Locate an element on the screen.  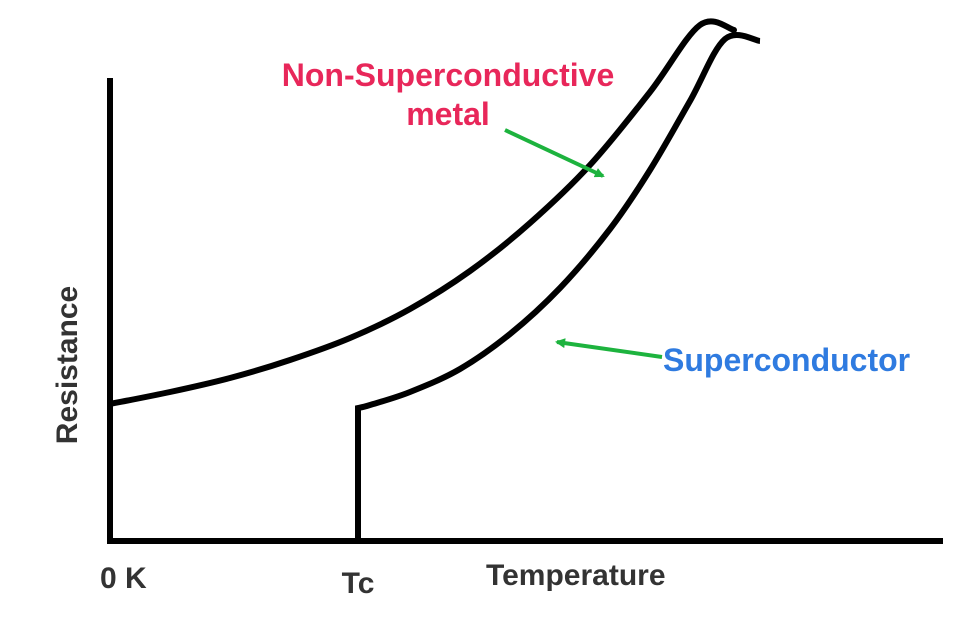
x-tick-label-0k: 0 K is located at coordinates (123, 578).